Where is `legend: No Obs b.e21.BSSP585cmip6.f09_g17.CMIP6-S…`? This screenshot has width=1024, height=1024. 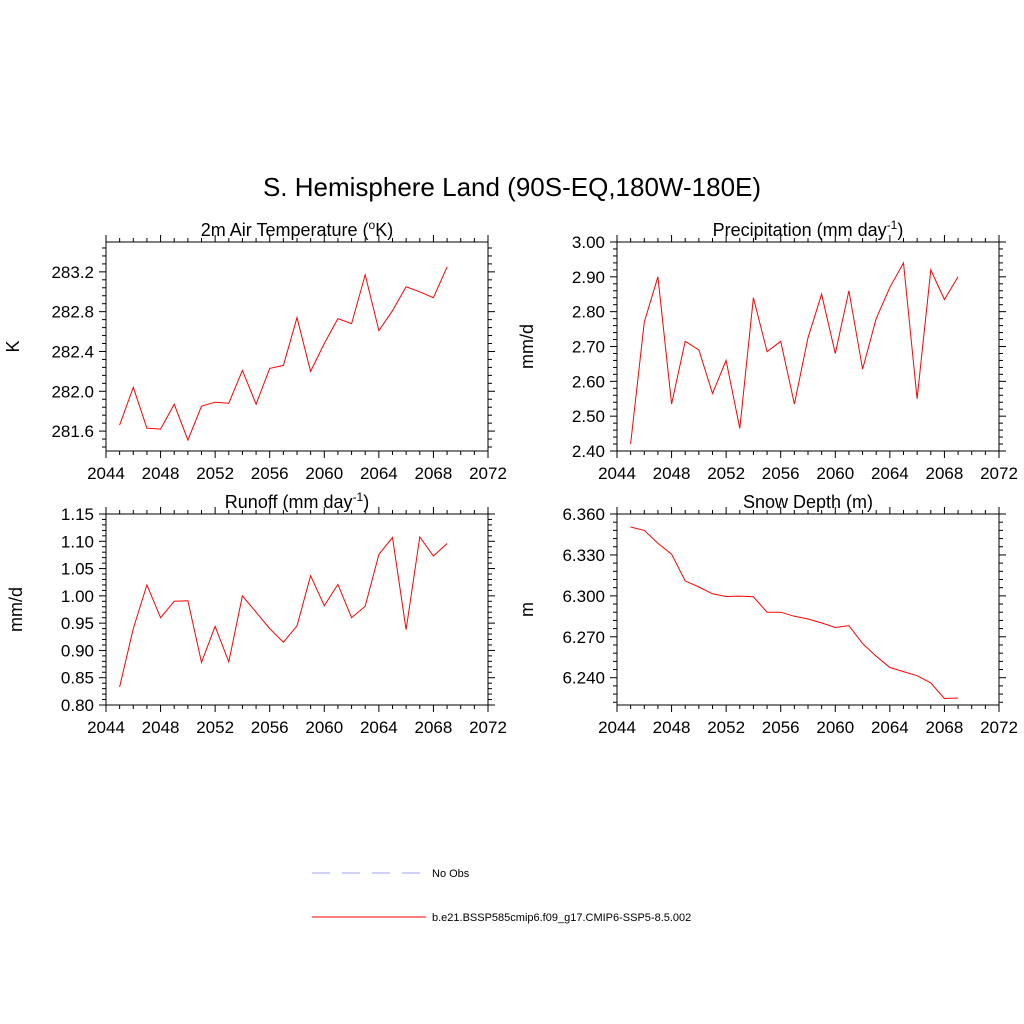
legend: No Obs b.e21.BSSP585cmip6.f09_g17.CMIP6-S… is located at coordinates (501, 896).